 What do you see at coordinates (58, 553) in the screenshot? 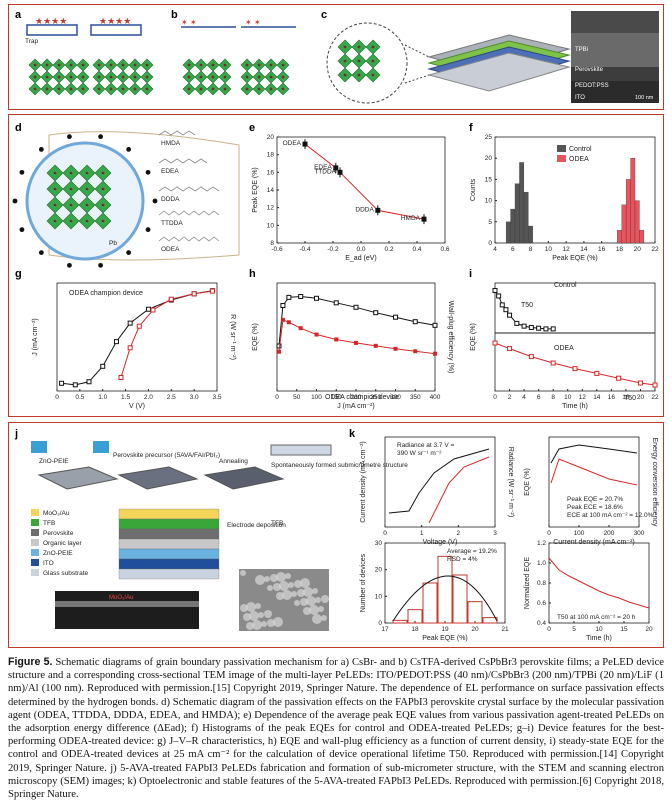
I see `j-stack-label: ZnO-PEIE` at bounding box center [58, 553].